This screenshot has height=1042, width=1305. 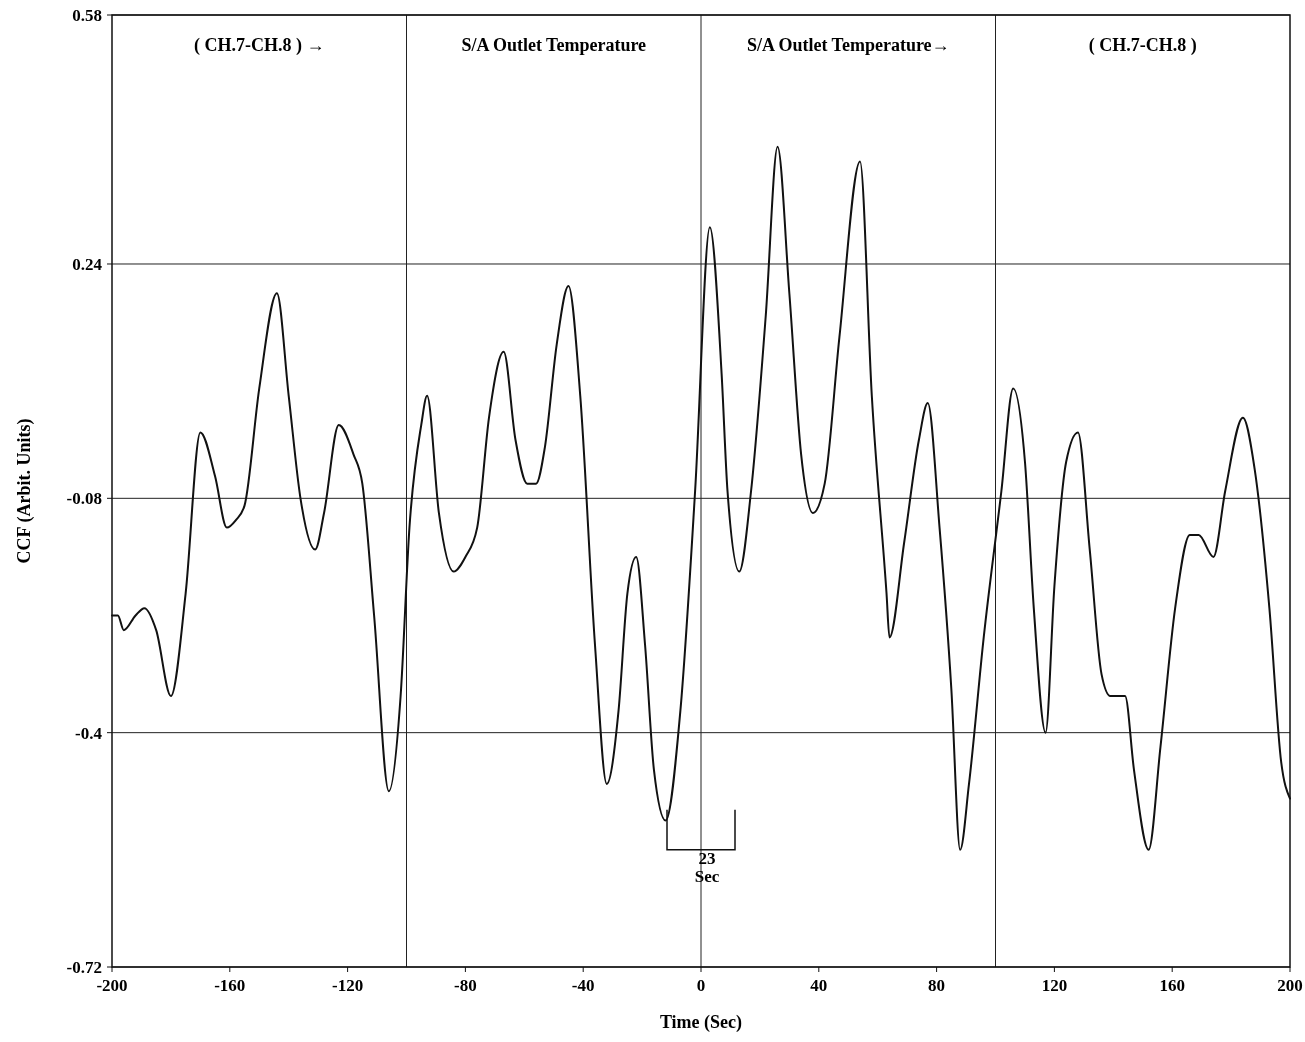 I want to click on y-axis-title: CCF (Arbit. Units), so click(x=24, y=491).